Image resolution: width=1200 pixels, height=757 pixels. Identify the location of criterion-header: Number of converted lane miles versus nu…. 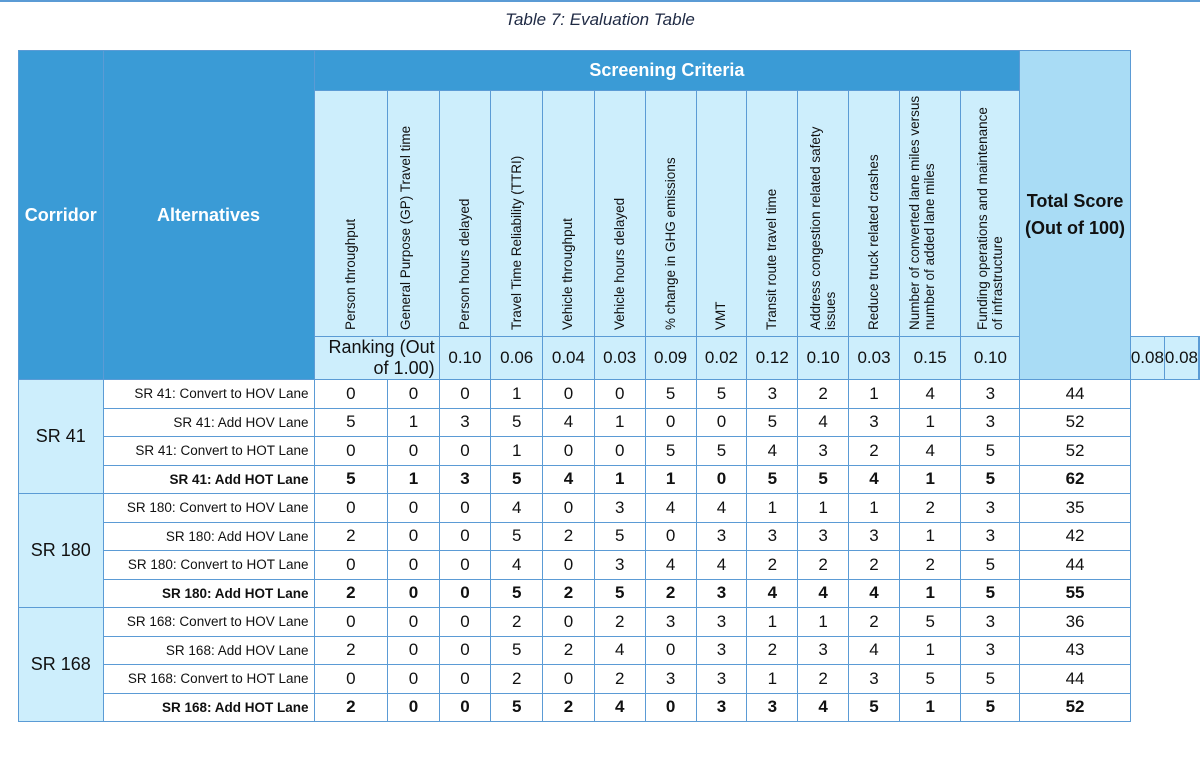
(930, 213).